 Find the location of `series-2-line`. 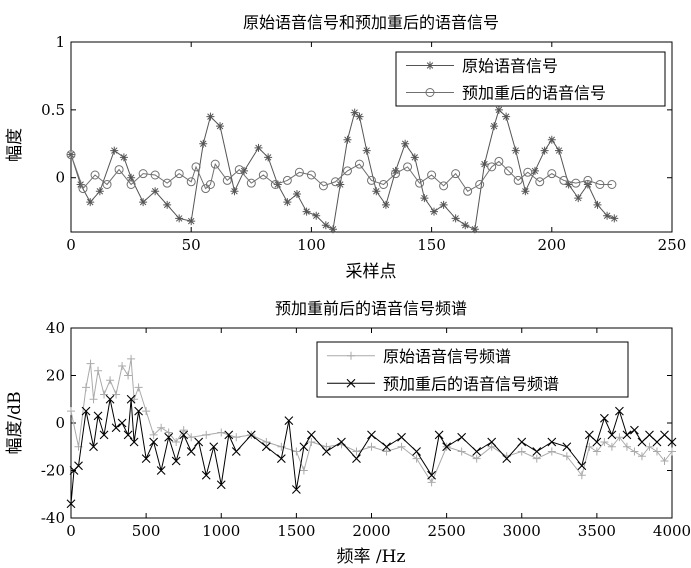

series-2-line is located at coordinates (341, 173).